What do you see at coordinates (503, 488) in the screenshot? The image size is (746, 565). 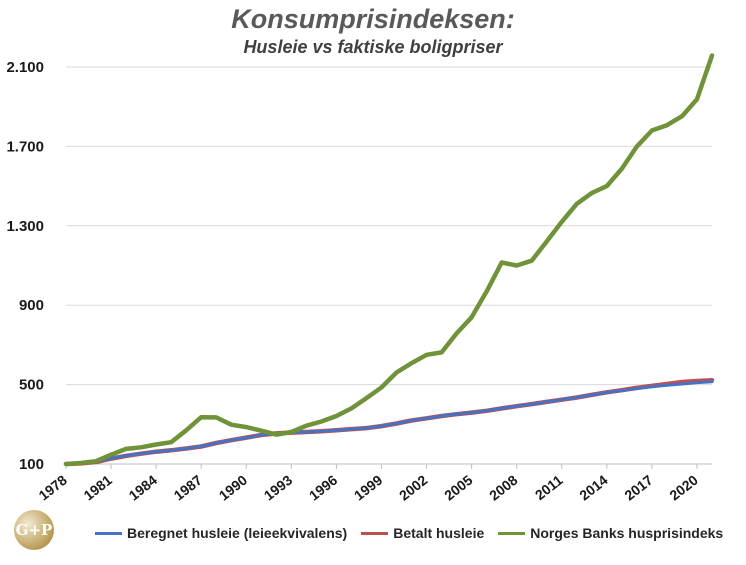 I see `x-tick-label: 2008` at bounding box center [503, 488].